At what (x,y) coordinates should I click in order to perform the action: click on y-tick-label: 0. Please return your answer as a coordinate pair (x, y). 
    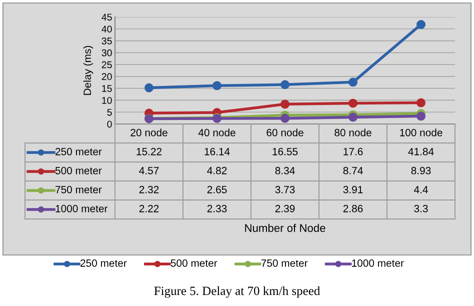
    Looking at the image, I should click on (109, 124).